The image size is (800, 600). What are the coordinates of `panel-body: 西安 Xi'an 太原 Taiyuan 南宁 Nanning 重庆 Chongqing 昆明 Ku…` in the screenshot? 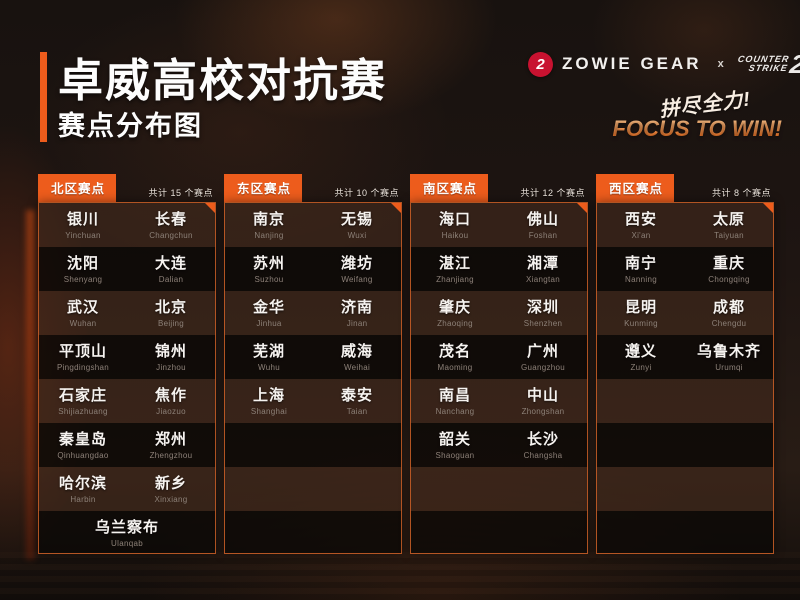 It's located at (685, 378).